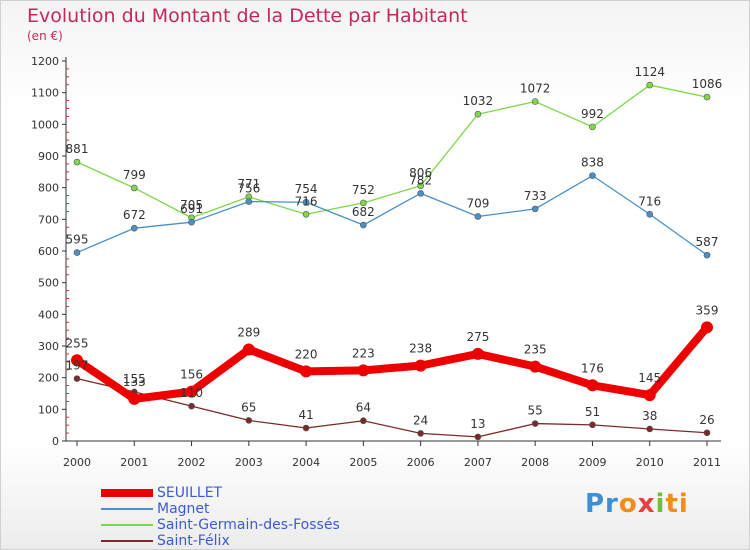  I want to click on data-label: 705, so click(191, 205).